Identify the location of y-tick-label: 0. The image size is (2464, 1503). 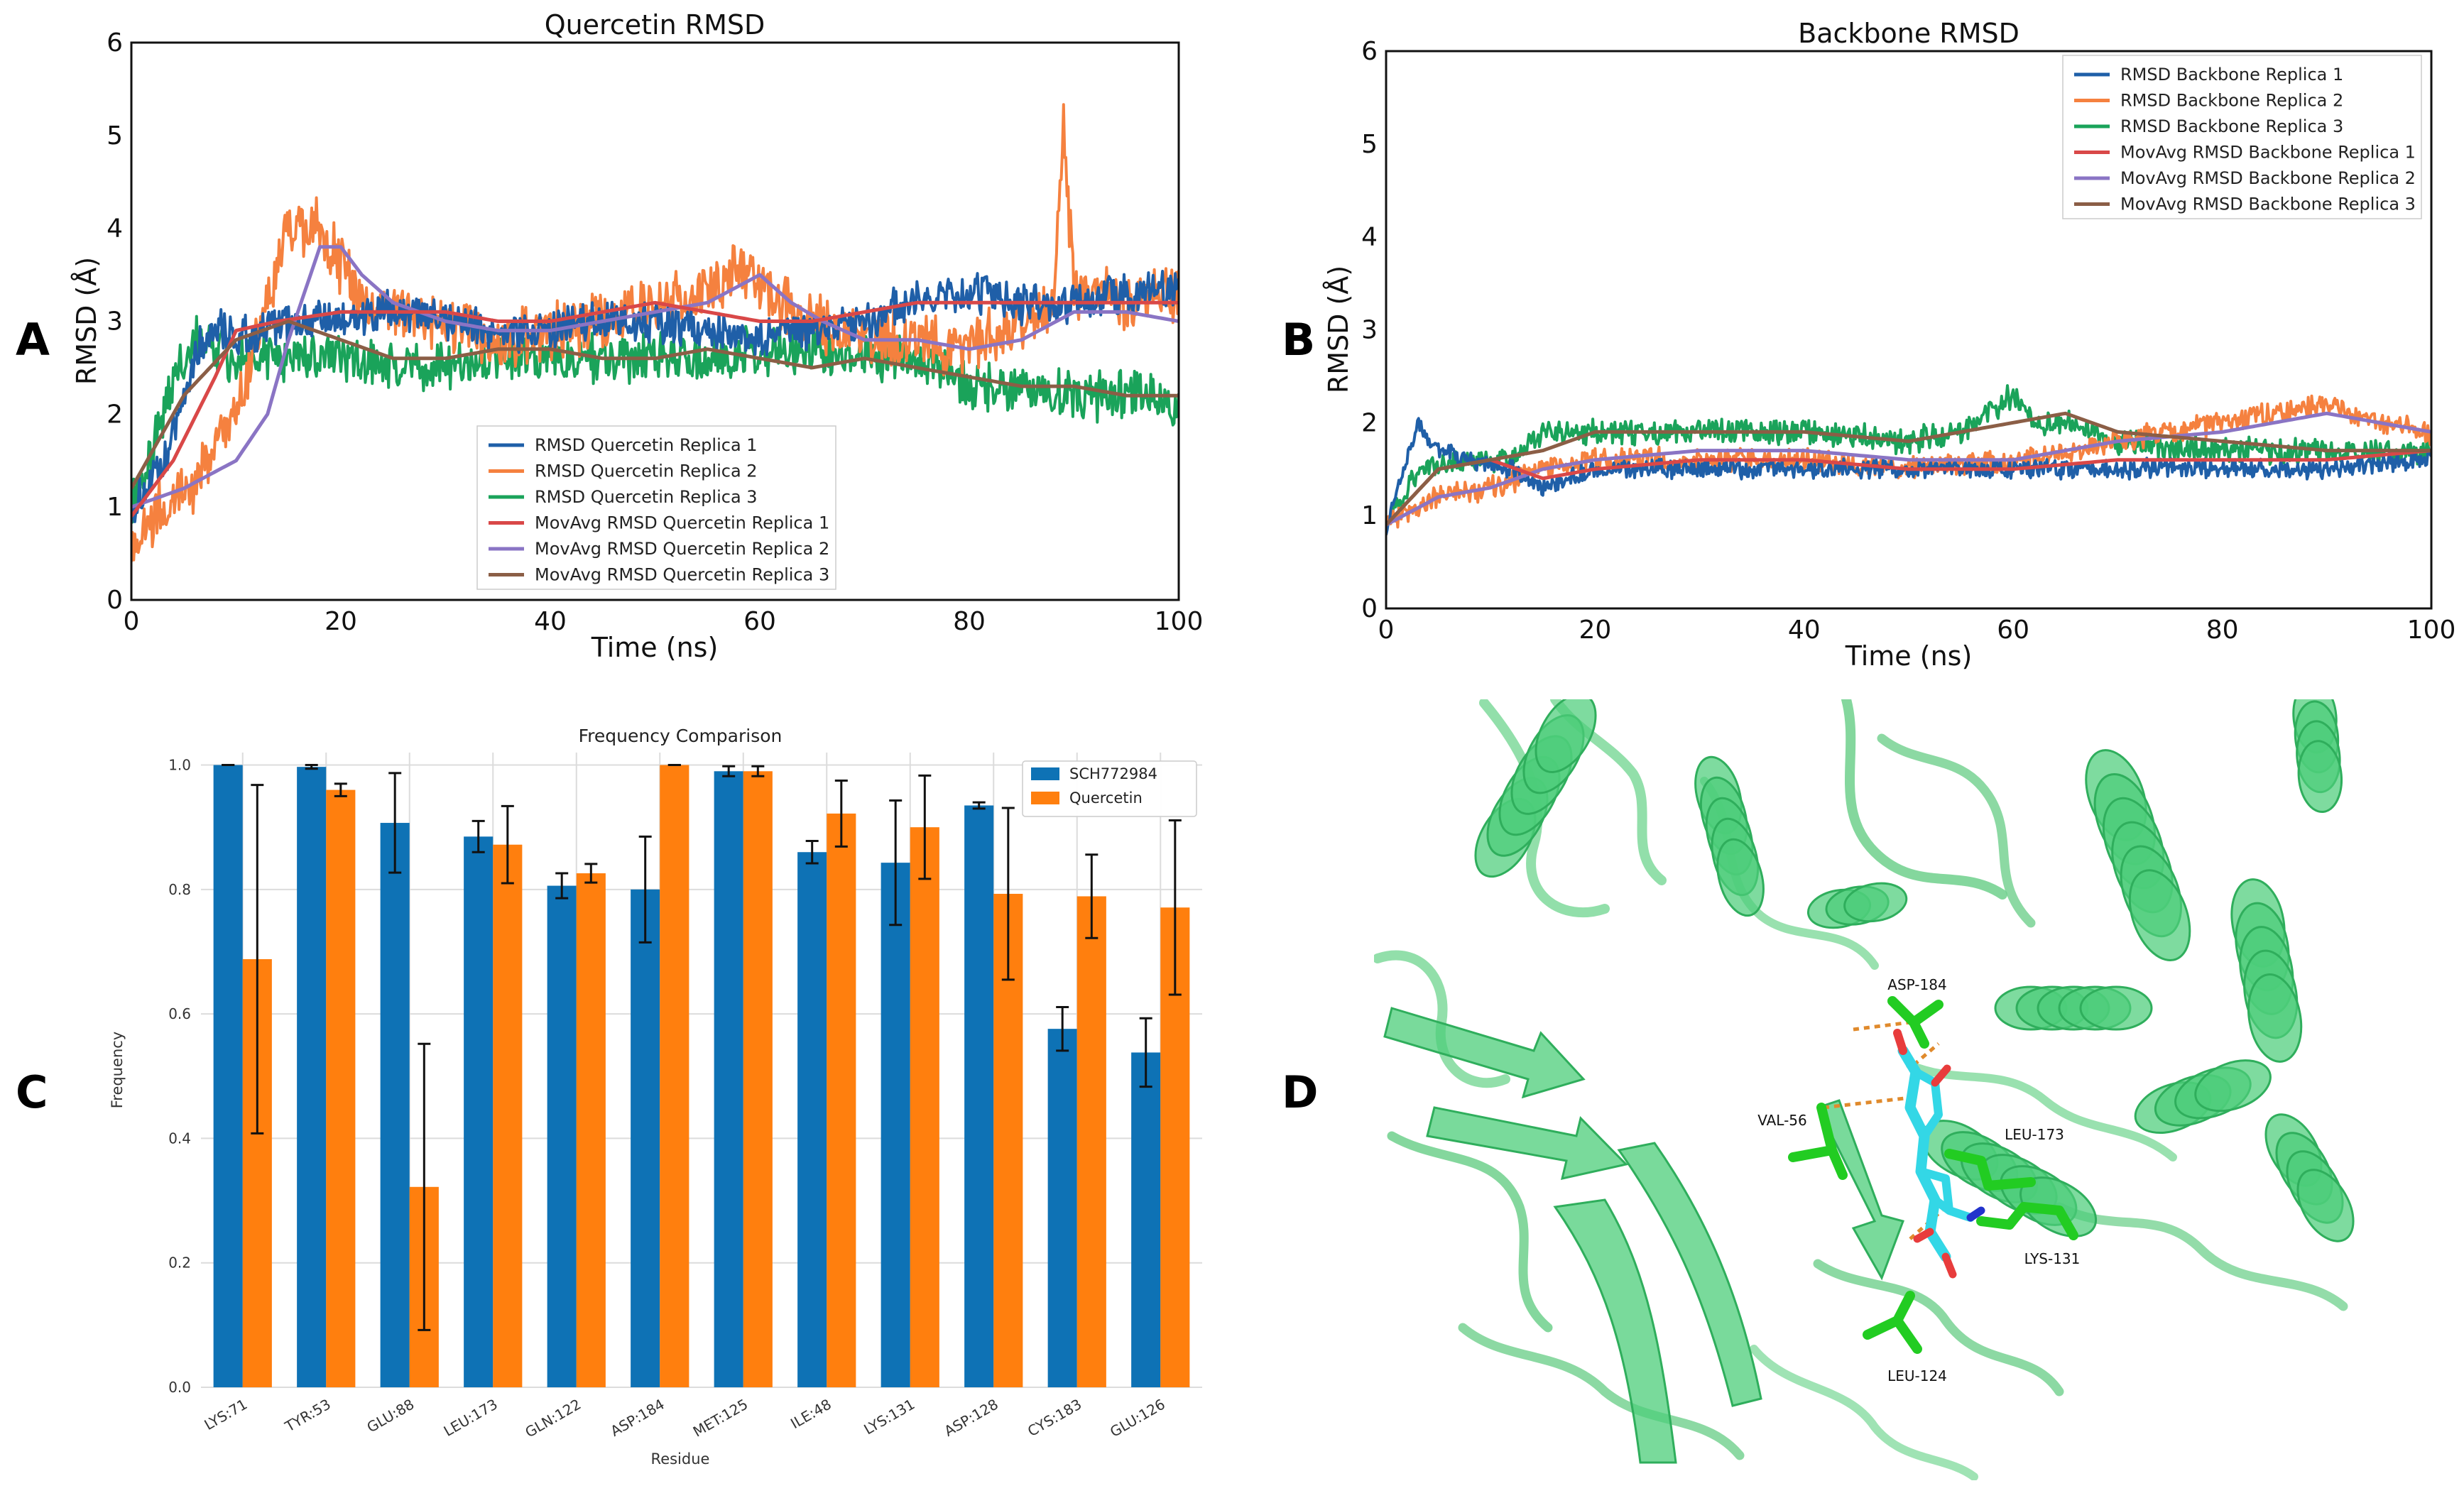
(1369, 608).